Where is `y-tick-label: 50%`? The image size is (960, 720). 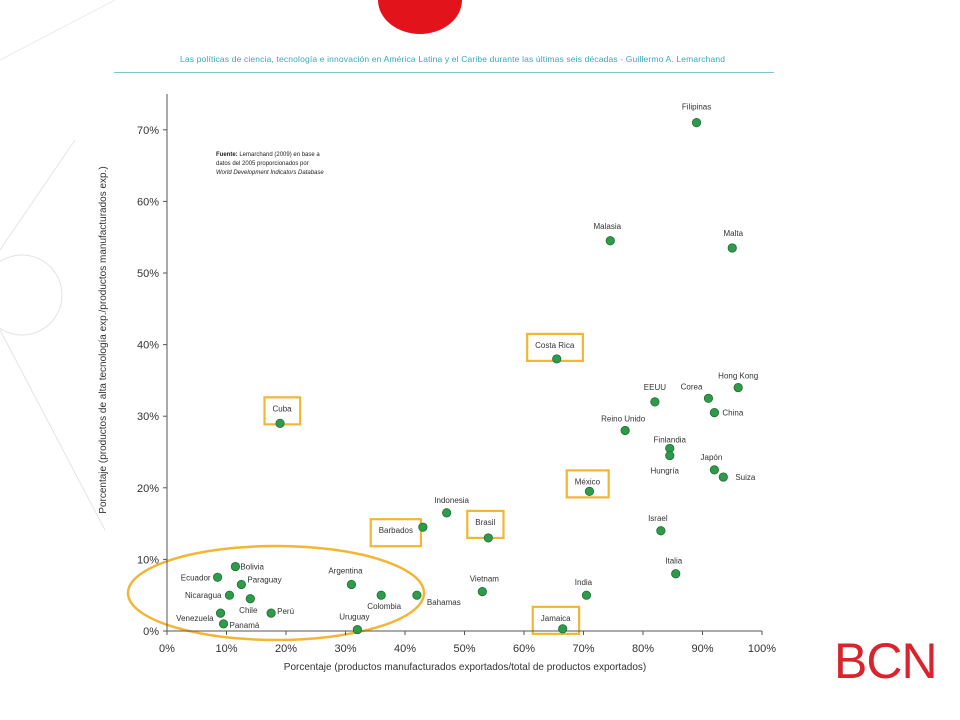 y-tick-label: 50% is located at coordinates (148, 274).